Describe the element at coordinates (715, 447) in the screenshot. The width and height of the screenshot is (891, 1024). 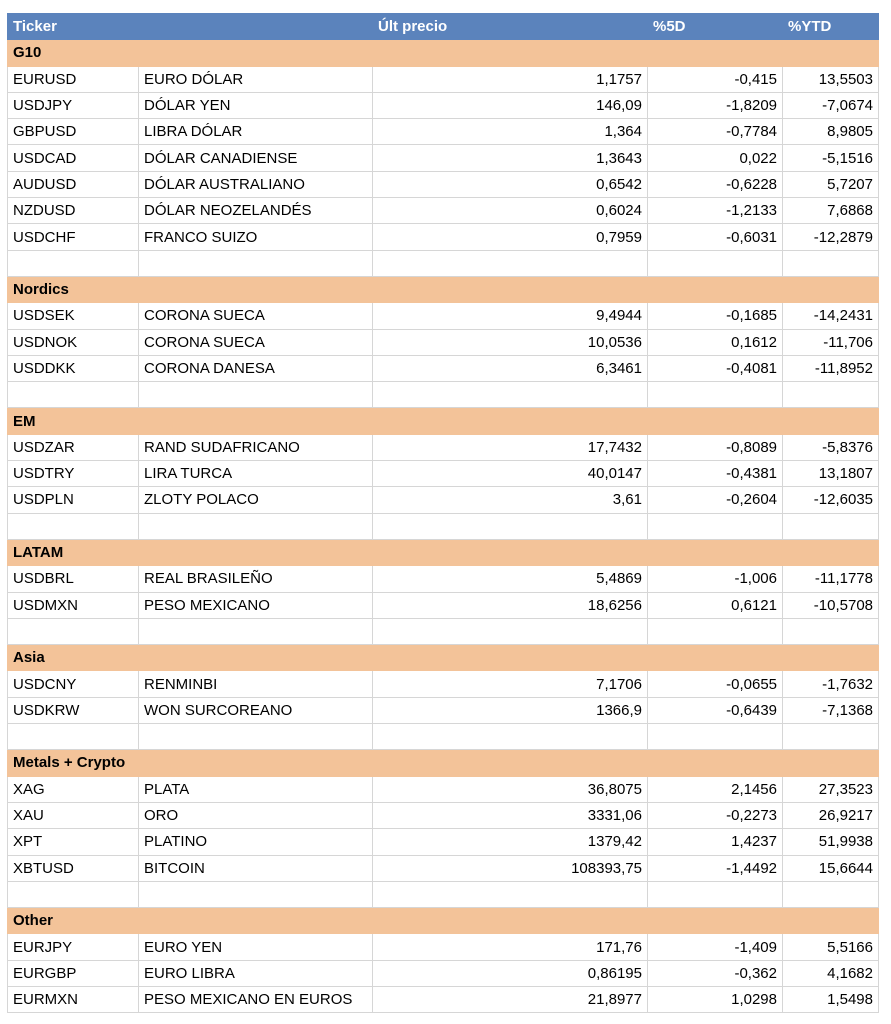
I see `cell-d5-usdzar: -0,8089` at that location.